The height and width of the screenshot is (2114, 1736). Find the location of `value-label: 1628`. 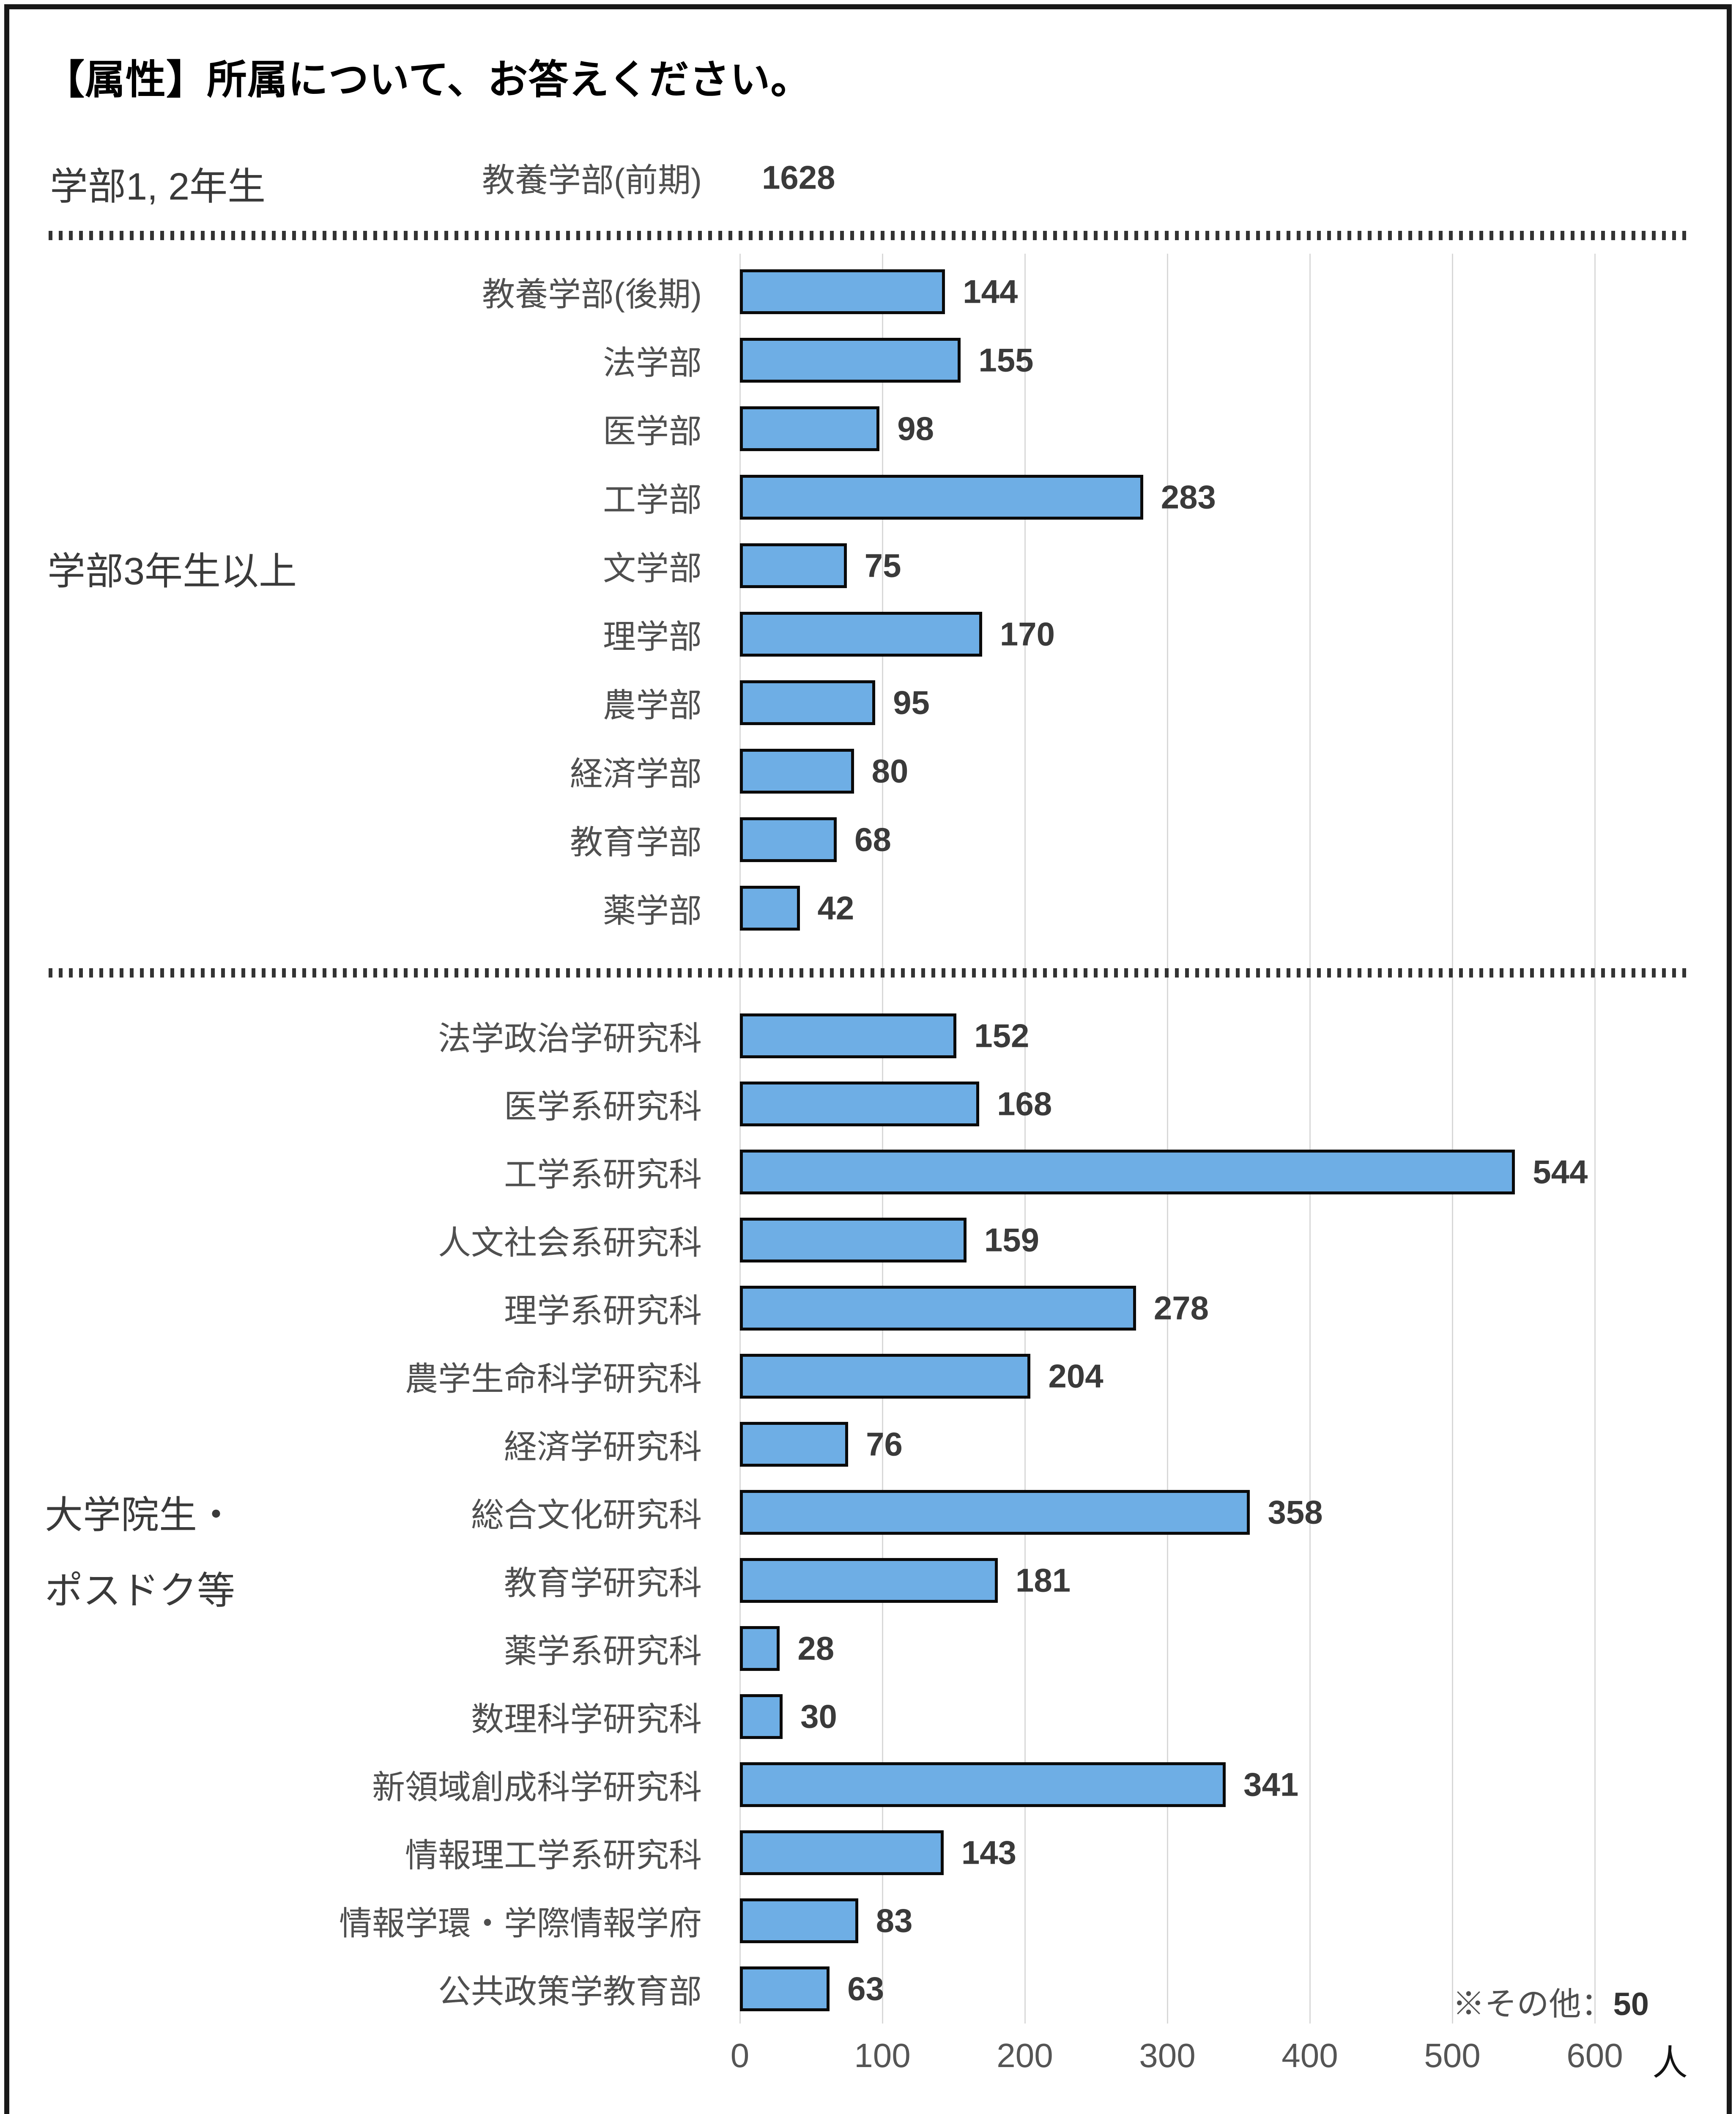

value-label: 1628 is located at coordinates (798, 177).